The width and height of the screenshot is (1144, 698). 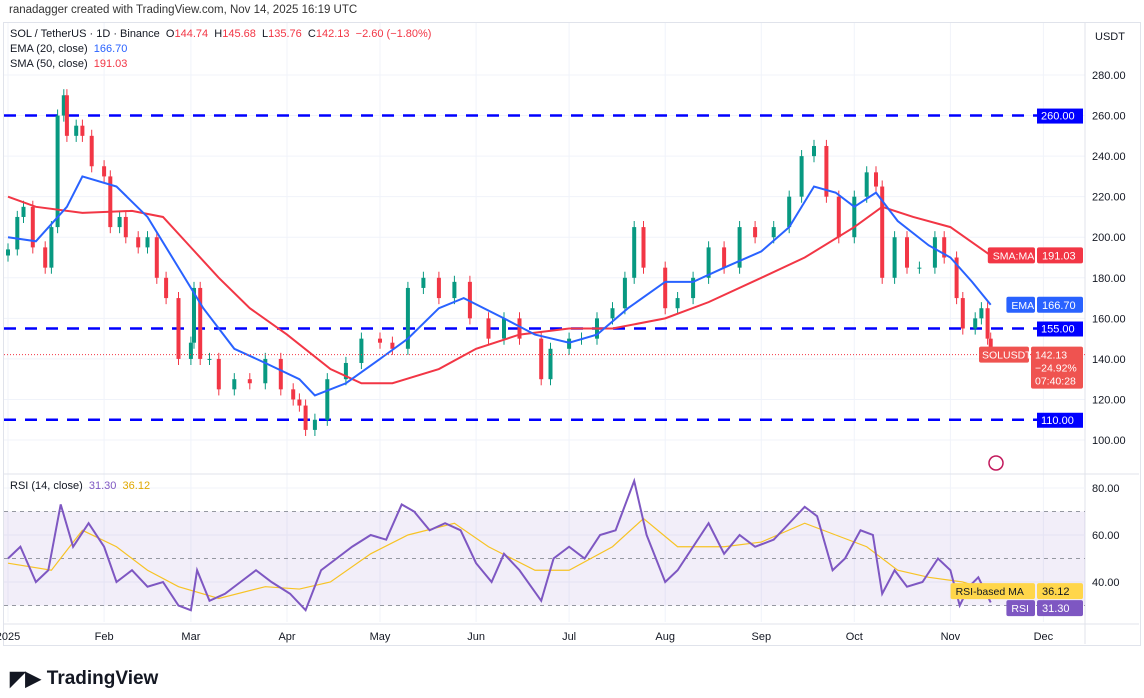 What do you see at coordinates (499, 558) in the screenshot?
I see `rsi-ma-line` at bounding box center [499, 558].